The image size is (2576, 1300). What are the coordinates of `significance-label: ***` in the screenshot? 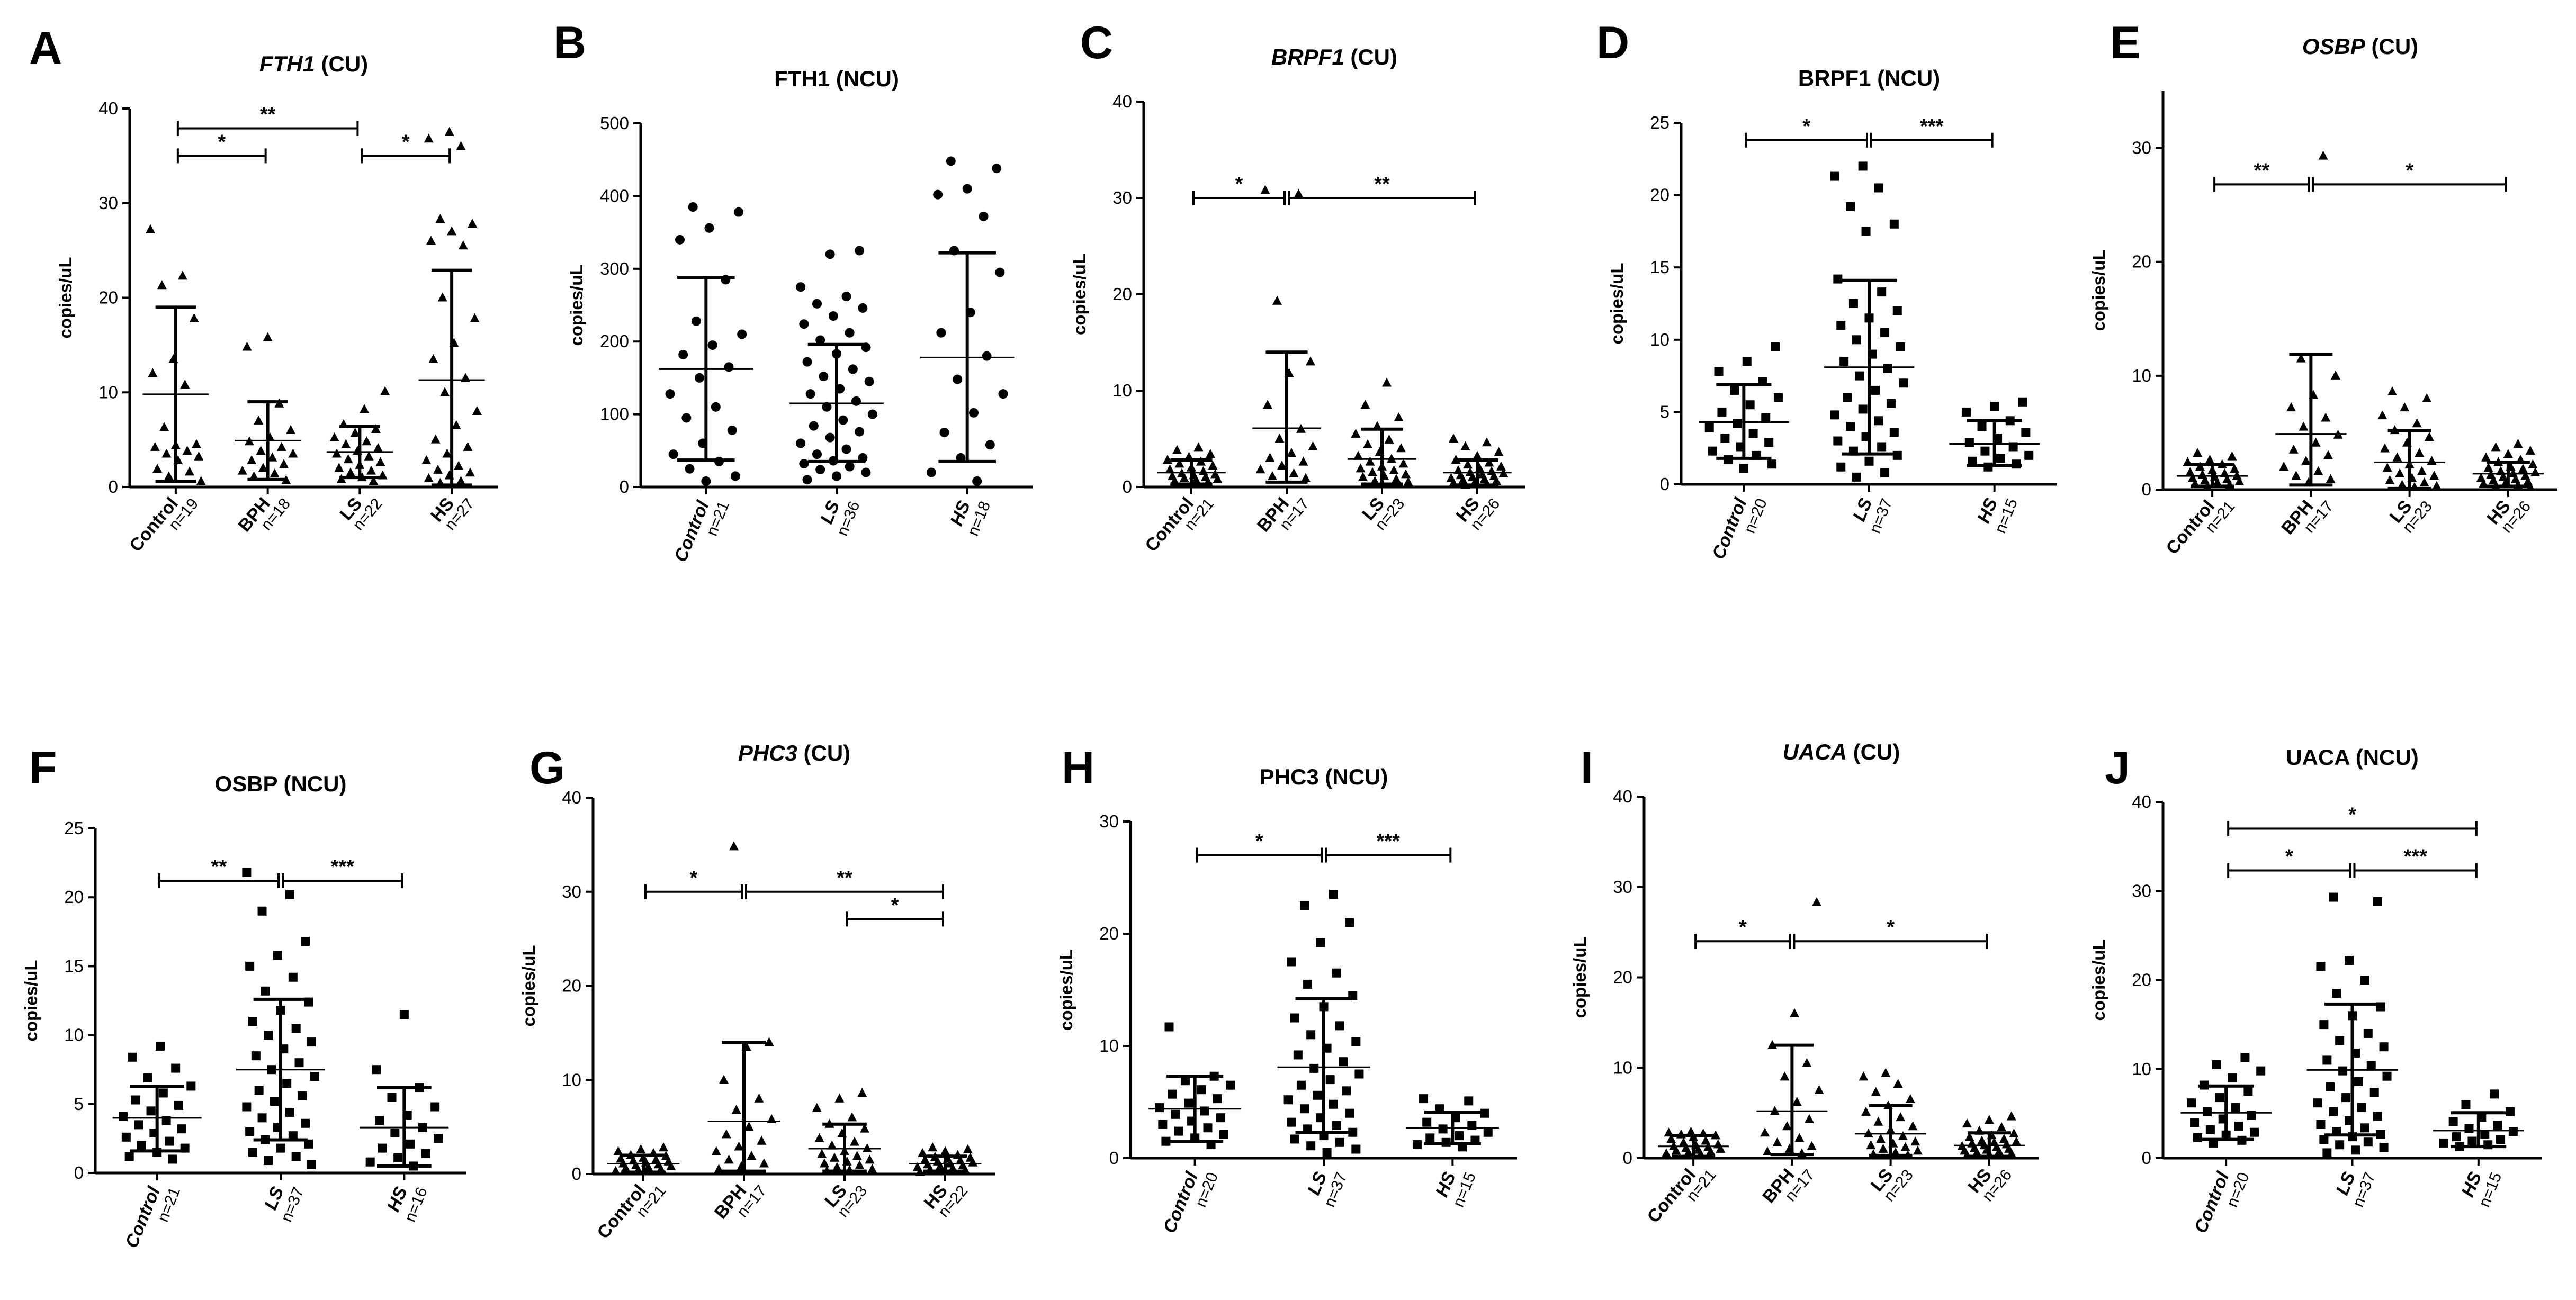 It's located at (1388, 842).